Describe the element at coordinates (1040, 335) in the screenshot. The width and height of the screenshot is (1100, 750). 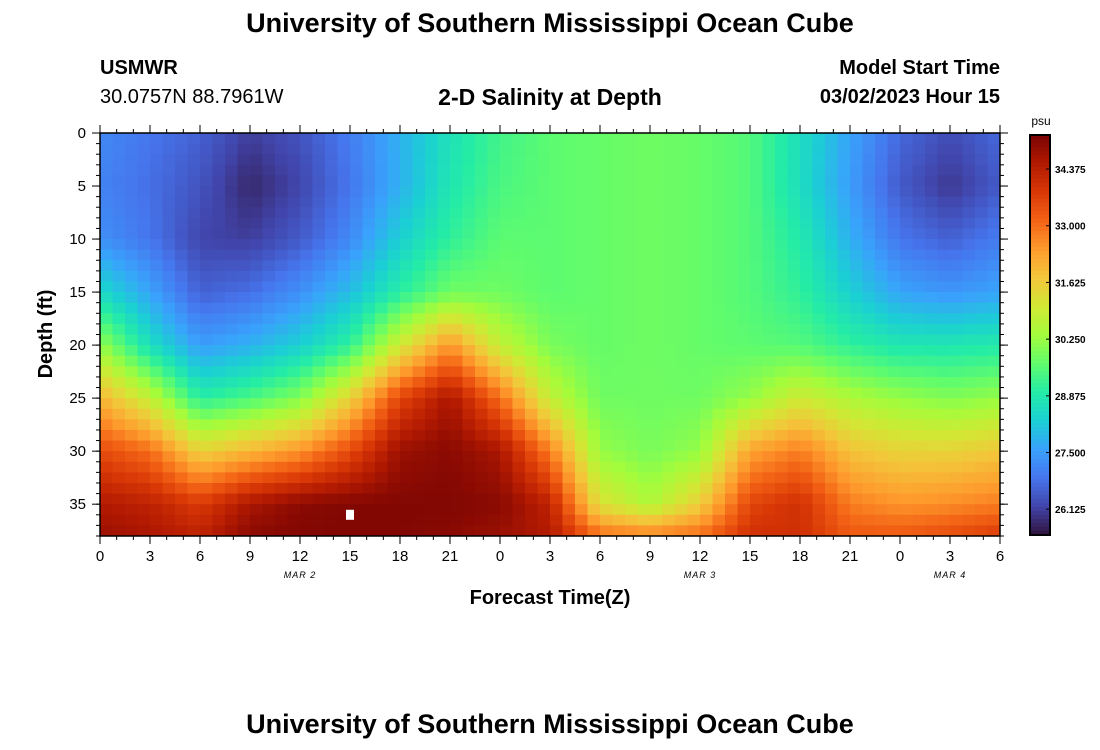
I see `colorbar-frame` at that location.